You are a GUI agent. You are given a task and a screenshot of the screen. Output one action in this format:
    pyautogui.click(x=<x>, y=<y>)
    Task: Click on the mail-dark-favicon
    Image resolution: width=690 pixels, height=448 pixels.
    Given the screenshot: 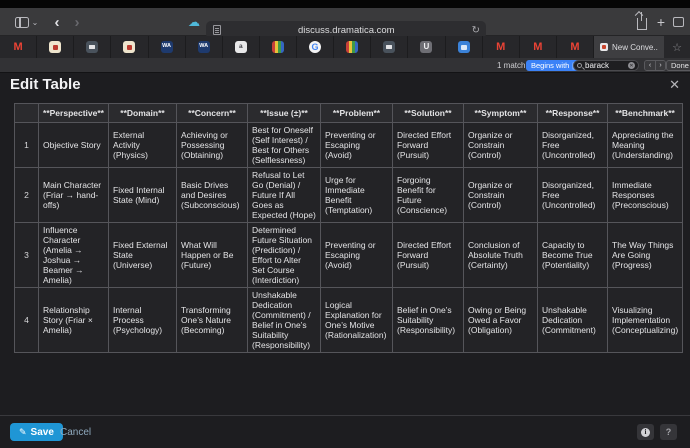 What is the action you would take?
    pyautogui.click(x=92, y=47)
    